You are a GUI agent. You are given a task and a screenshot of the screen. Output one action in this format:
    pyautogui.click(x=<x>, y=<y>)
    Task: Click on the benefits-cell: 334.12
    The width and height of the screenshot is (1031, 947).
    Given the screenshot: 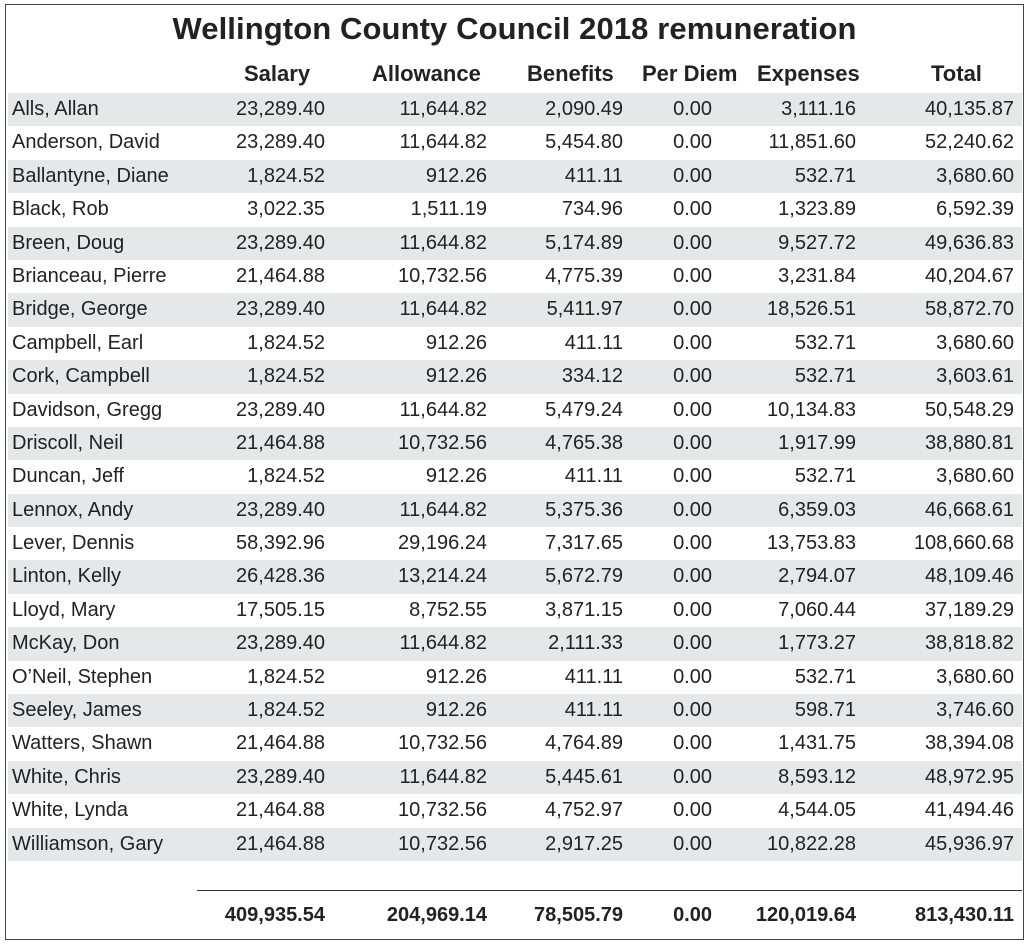 What is the action you would take?
    pyautogui.click(x=592, y=376)
    